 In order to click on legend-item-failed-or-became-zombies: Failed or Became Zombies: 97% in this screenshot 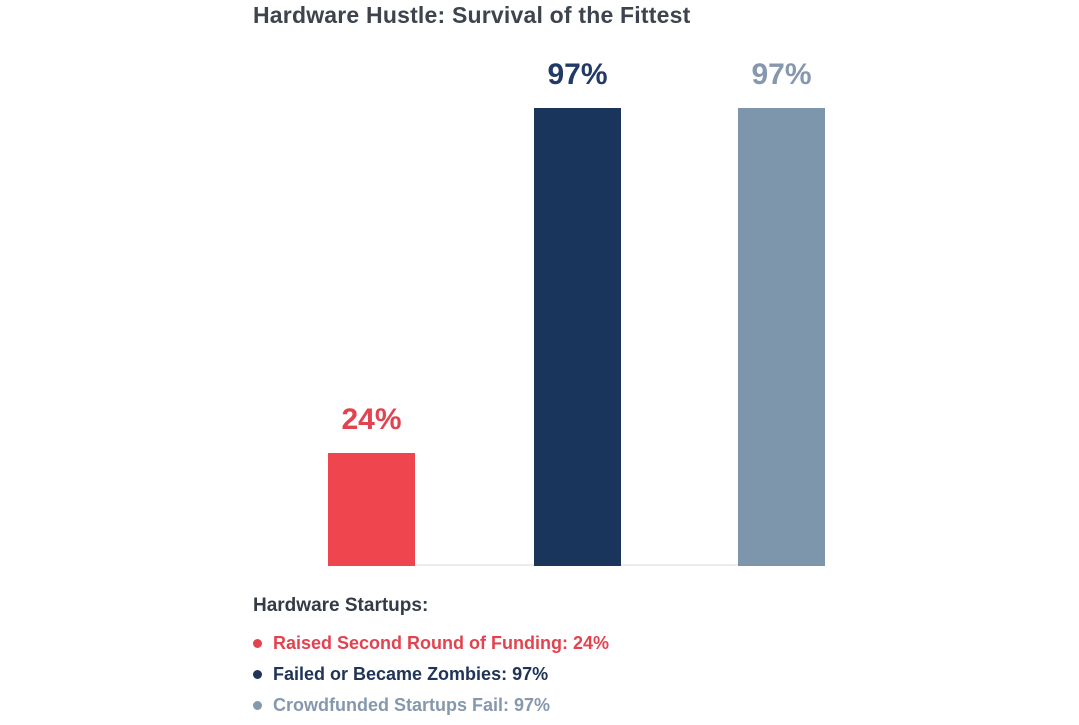, I will do `click(431, 674)`.